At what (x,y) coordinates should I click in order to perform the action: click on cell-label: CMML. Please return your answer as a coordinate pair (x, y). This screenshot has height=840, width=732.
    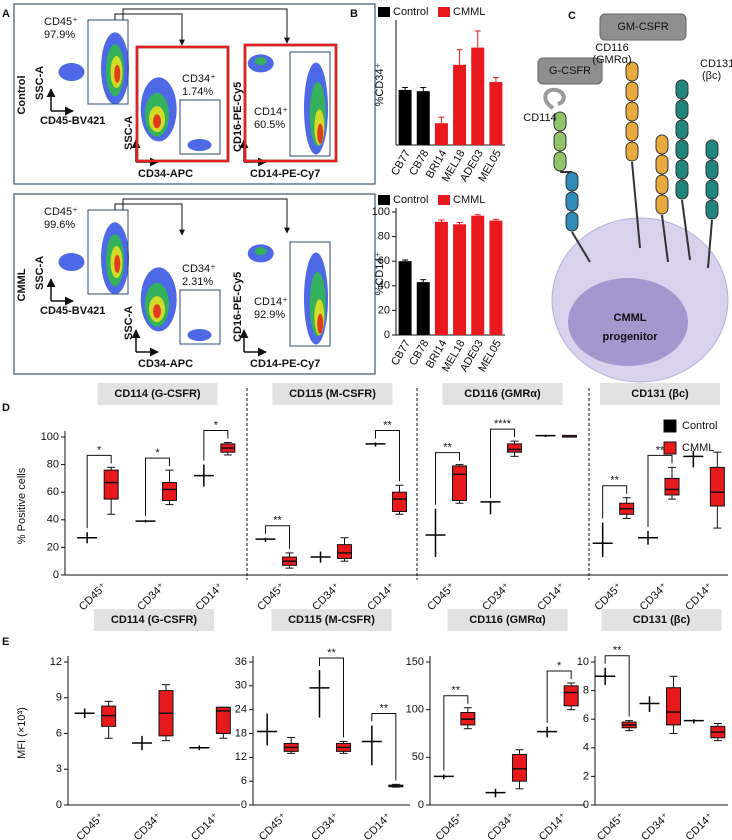
    Looking at the image, I should click on (630, 318).